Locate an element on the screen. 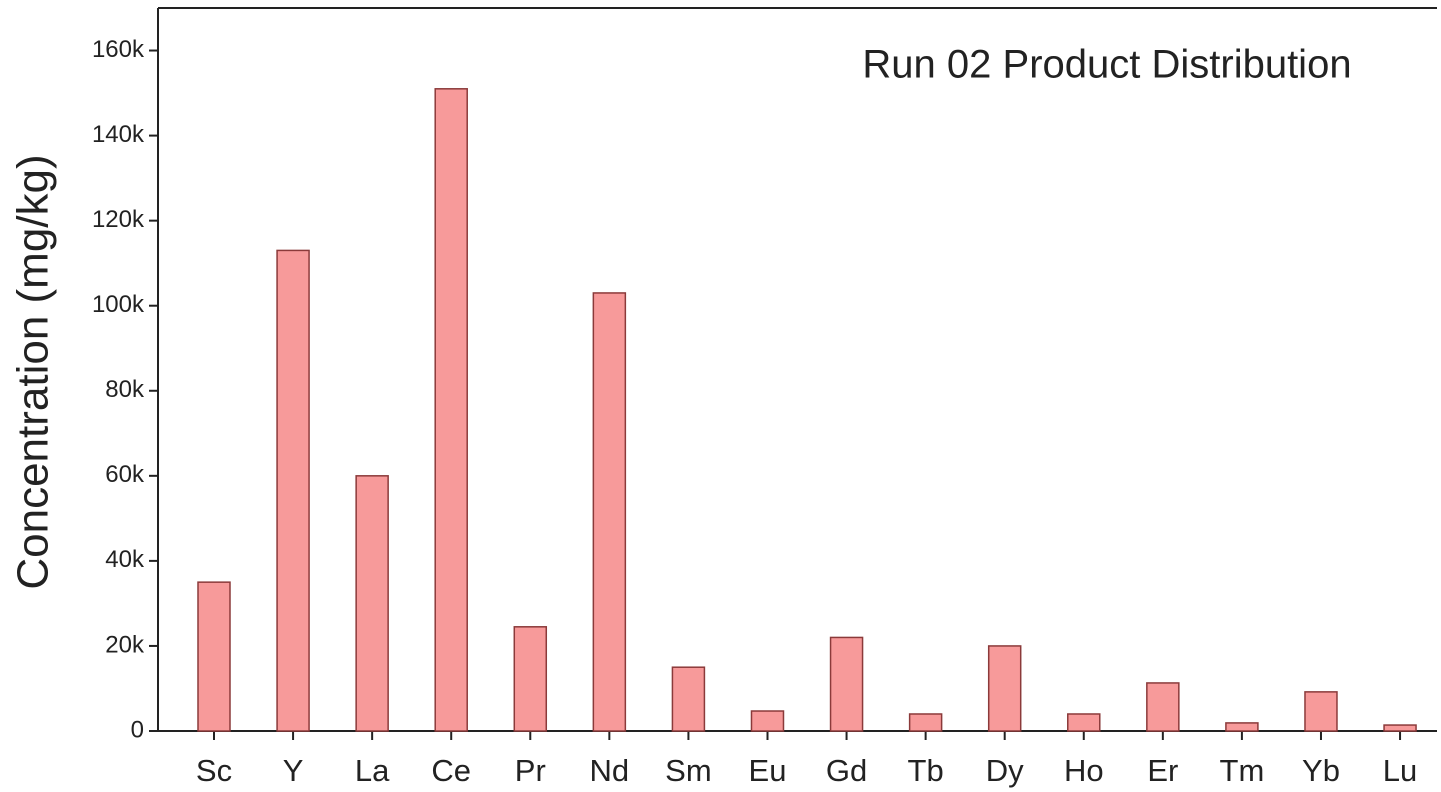  y-tick-label: 120k is located at coordinates (118, 219).